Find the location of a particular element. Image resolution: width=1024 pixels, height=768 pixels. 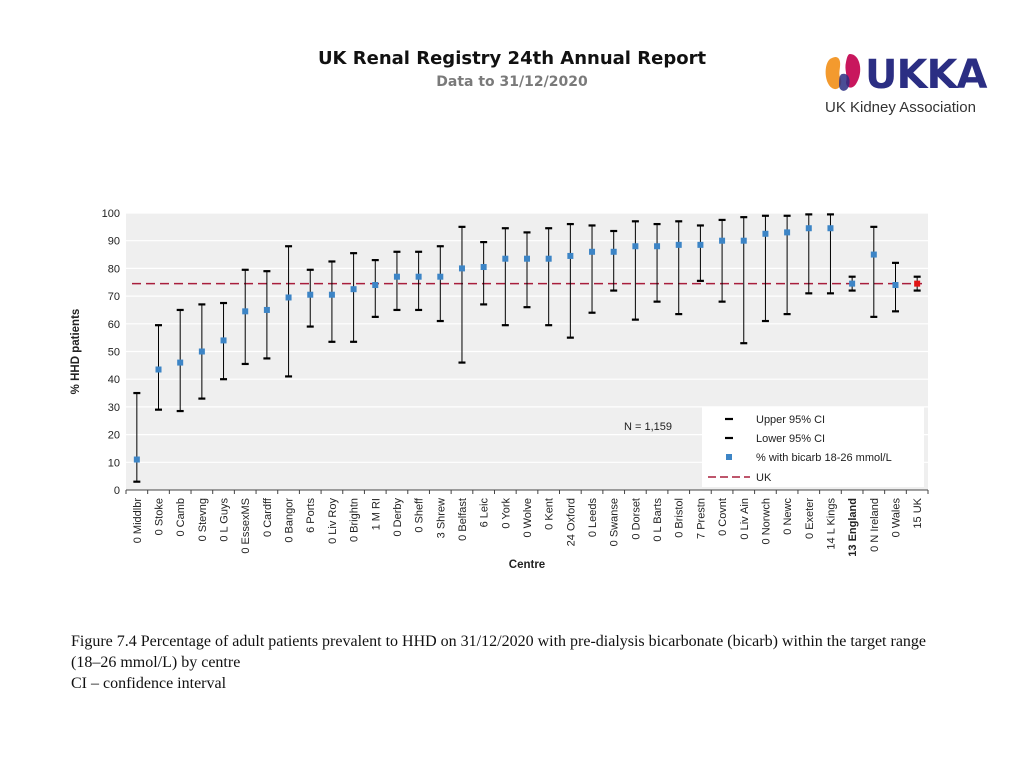

x-tick-label: 7 Prestn is located at coordinates (701, 518).